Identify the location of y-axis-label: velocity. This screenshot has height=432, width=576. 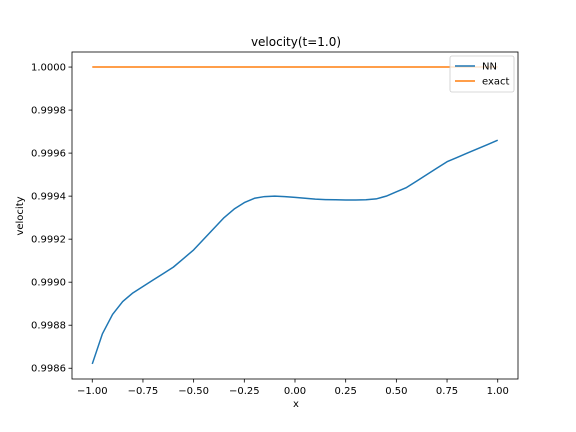
(20, 215).